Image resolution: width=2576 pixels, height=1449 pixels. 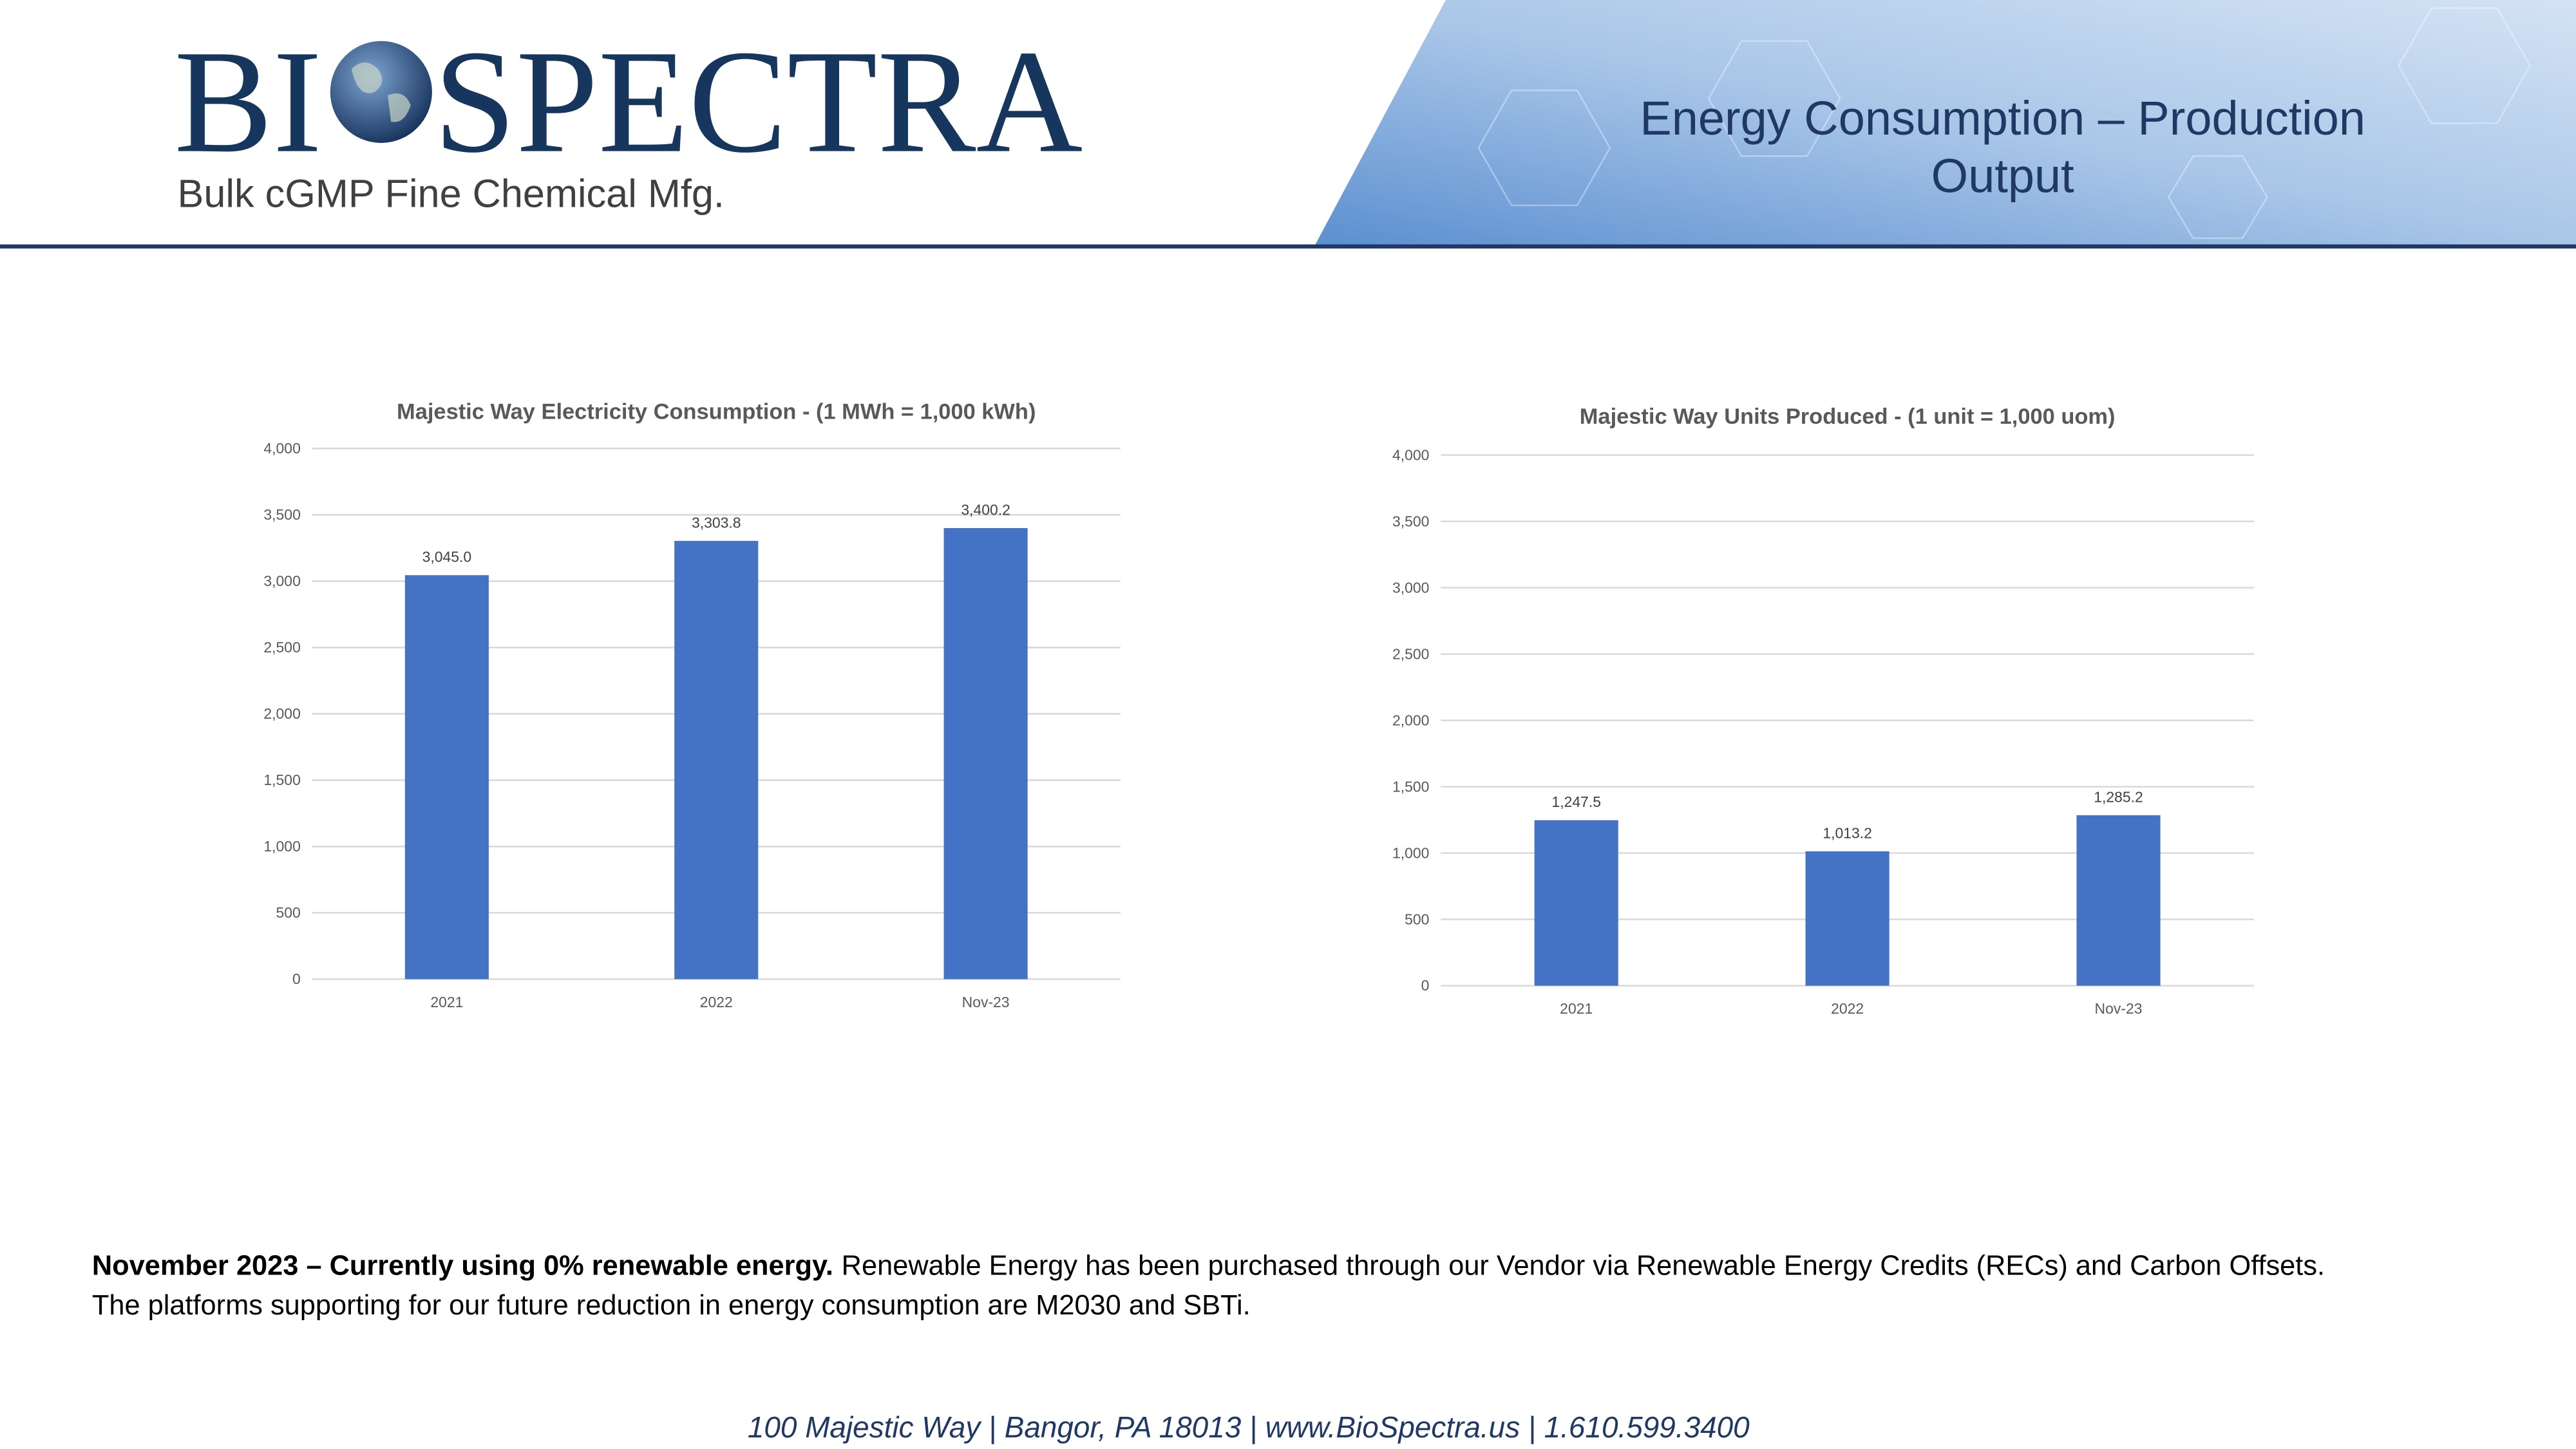 I want to click on logo-right: SPECTRA, so click(x=758, y=101).